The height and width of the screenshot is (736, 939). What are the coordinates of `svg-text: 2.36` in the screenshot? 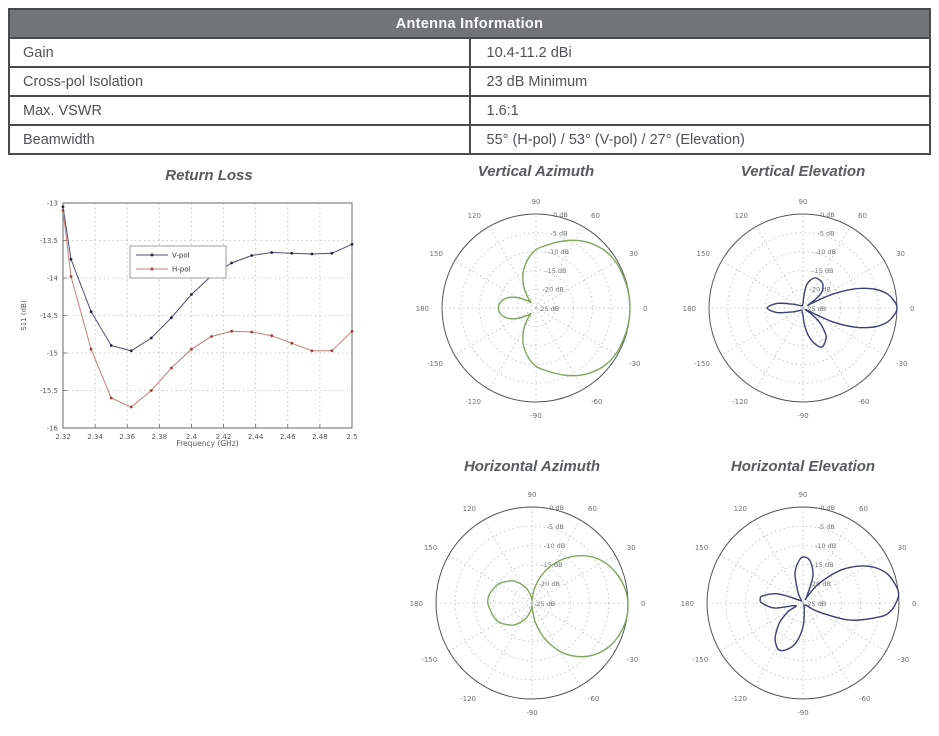 It's located at (127, 437).